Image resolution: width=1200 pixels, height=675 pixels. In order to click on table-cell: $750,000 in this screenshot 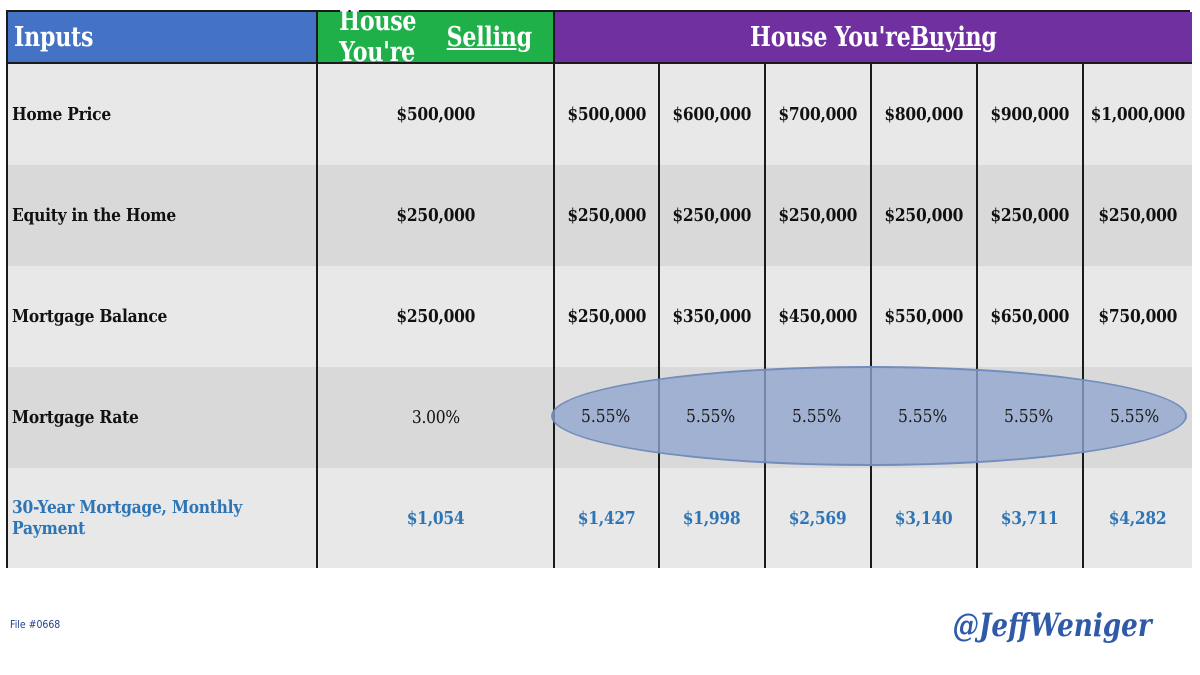, I will do `click(1138, 316)`.